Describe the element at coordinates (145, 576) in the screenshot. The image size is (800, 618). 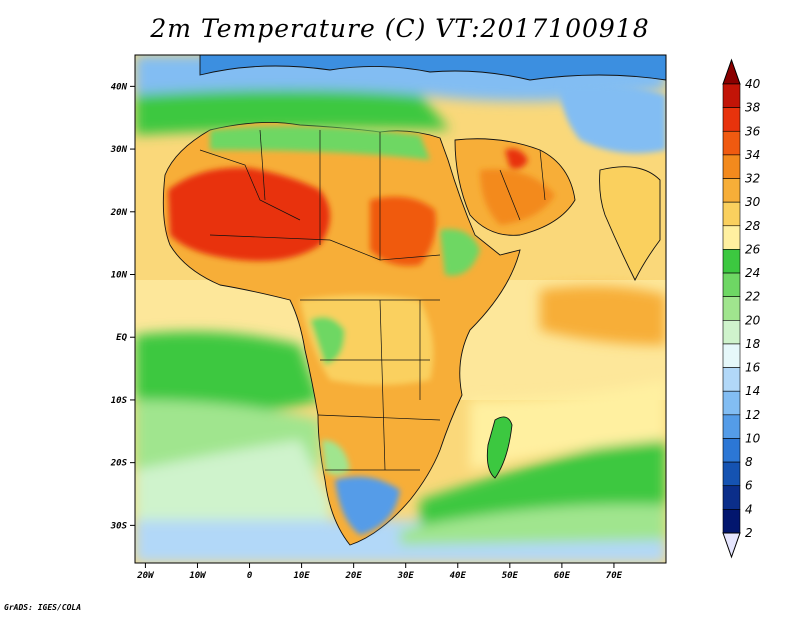
I see `lon-tick-label: 20W` at that location.